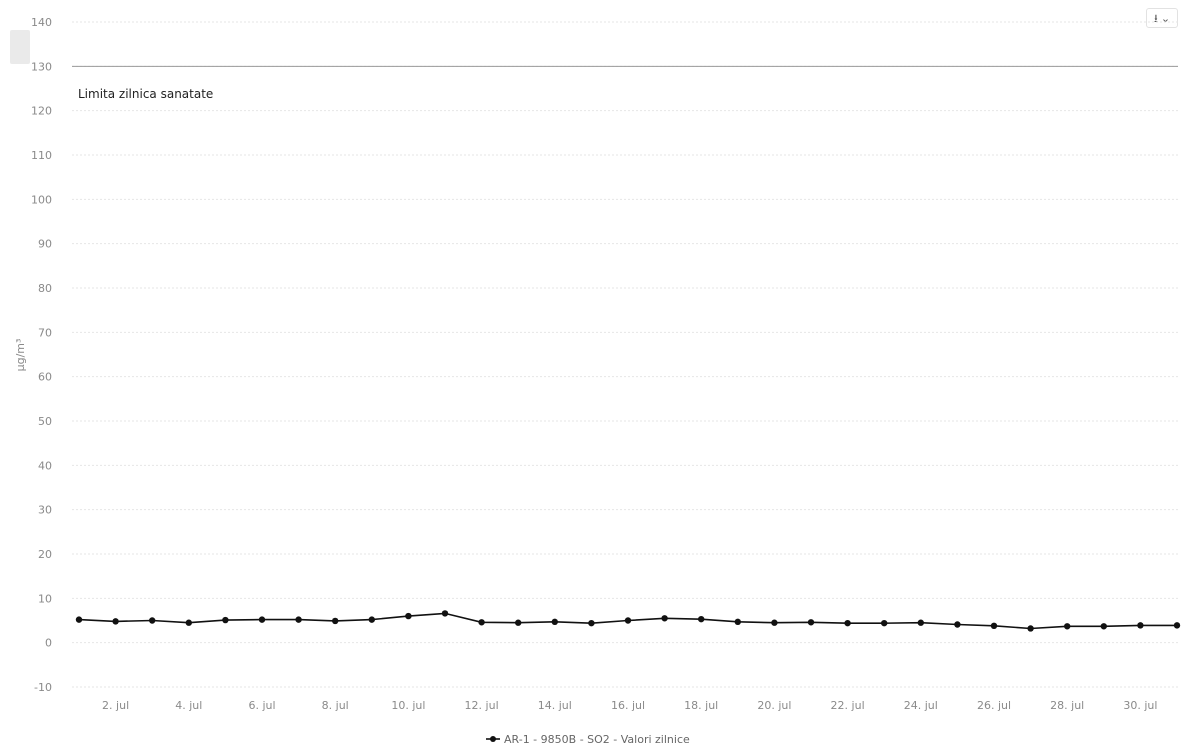 This screenshot has width=1181, height=747. I want to click on y-tick-label: 110, so click(41, 155).